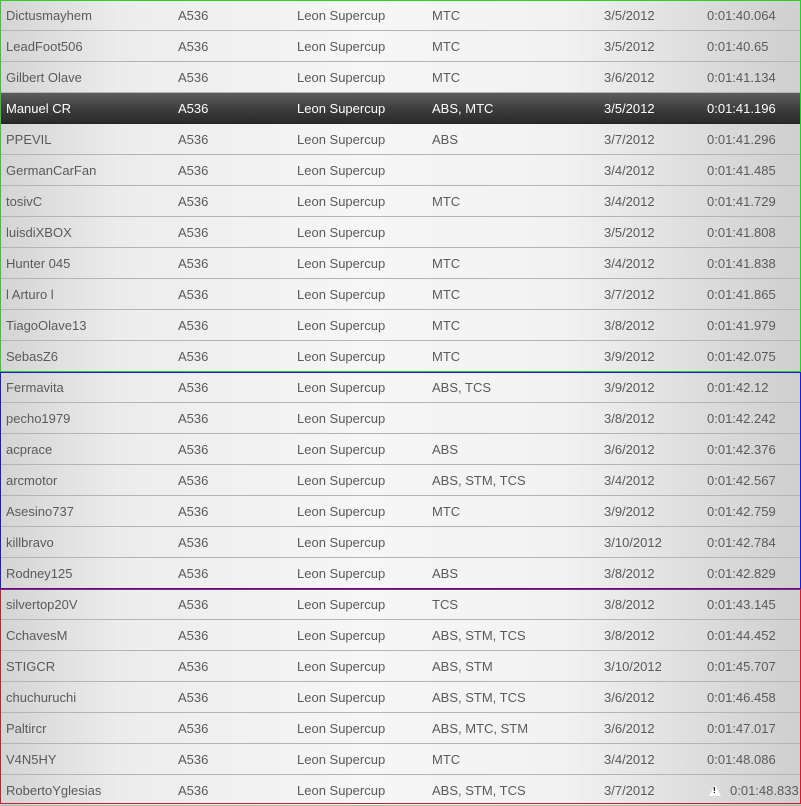  Describe the element at coordinates (39, 573) in the screenshot. I see `driver-cell: Rodney125` at that location.